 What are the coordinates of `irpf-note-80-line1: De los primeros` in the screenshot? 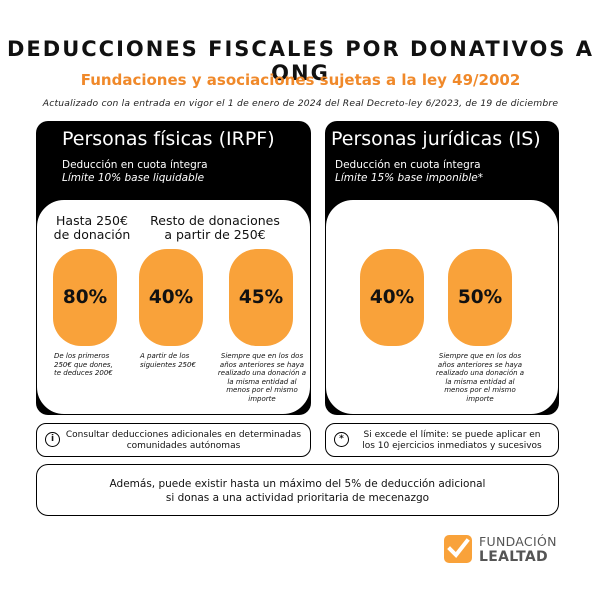 It's located at (82, 356).